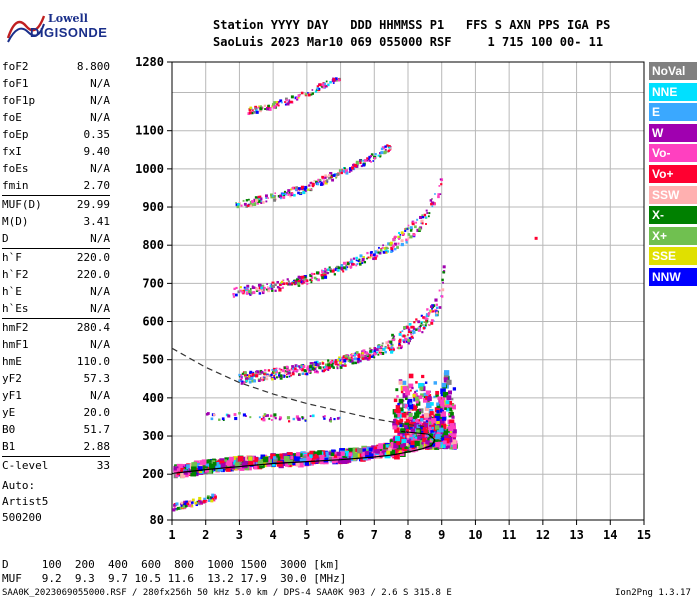  I want to click on parameter-value: 0.35, so click(97, 134).